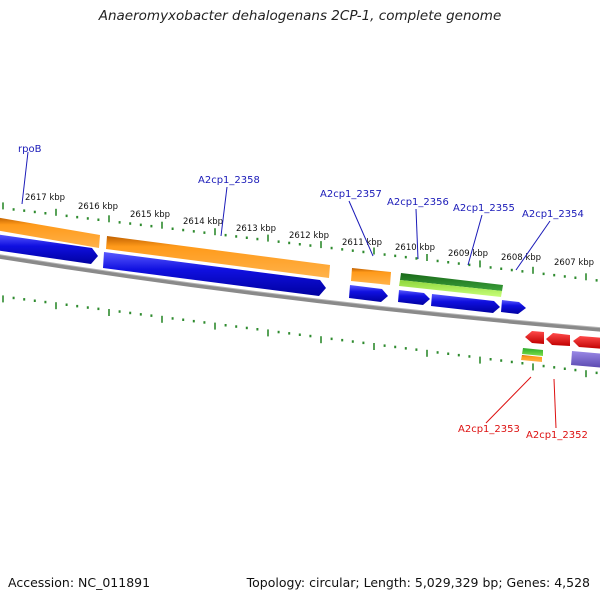  I want to click on gene-label-a2cp1-2357: A2cp1_2357, so click(351, 194).